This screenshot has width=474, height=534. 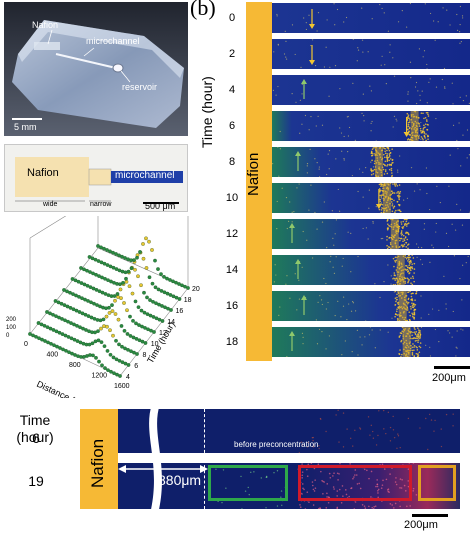 I want to click on panel-c-nafion-label: Nafion, so click(x=97, y=463).